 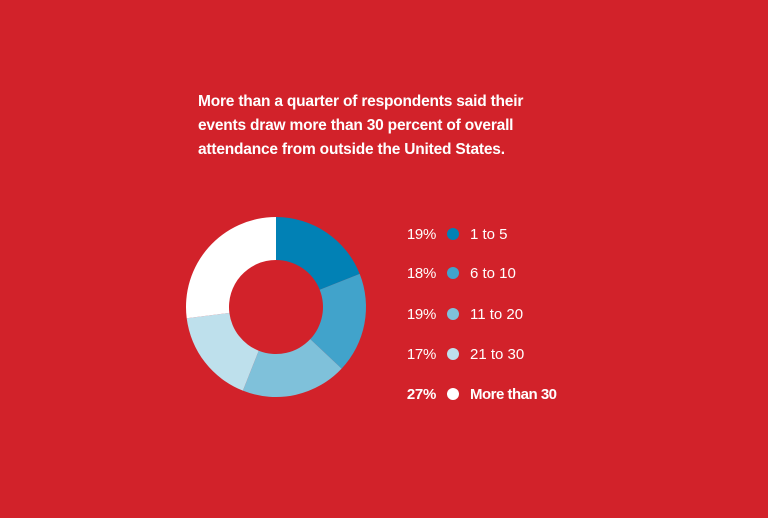 I want to click on legend-label: 6 to 10, so click(x=493, y=273).